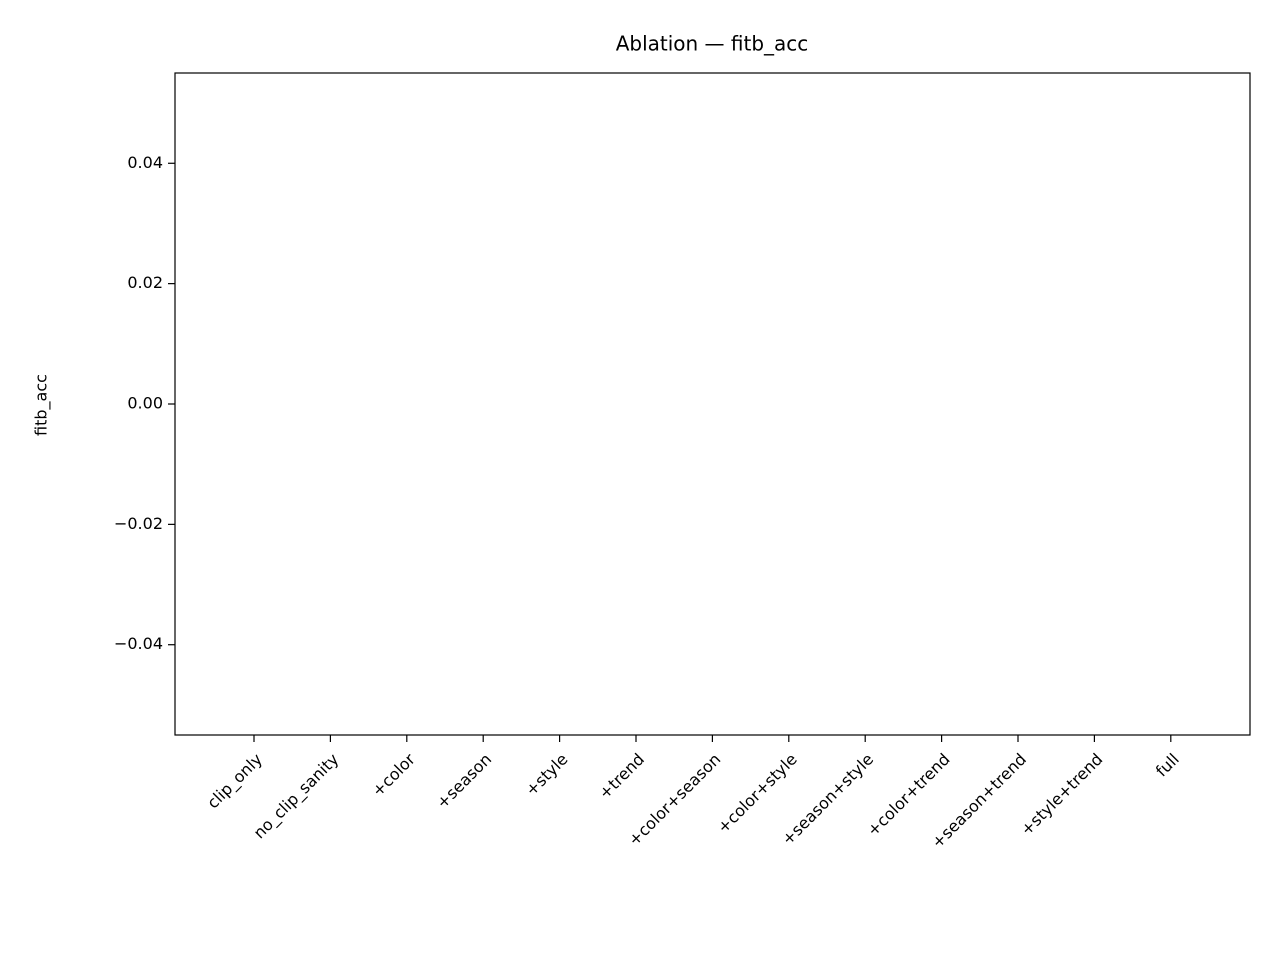 This screenshot has width=1280, height=960. I want to click on y-tick-label: 0.02, so click(145, 282).